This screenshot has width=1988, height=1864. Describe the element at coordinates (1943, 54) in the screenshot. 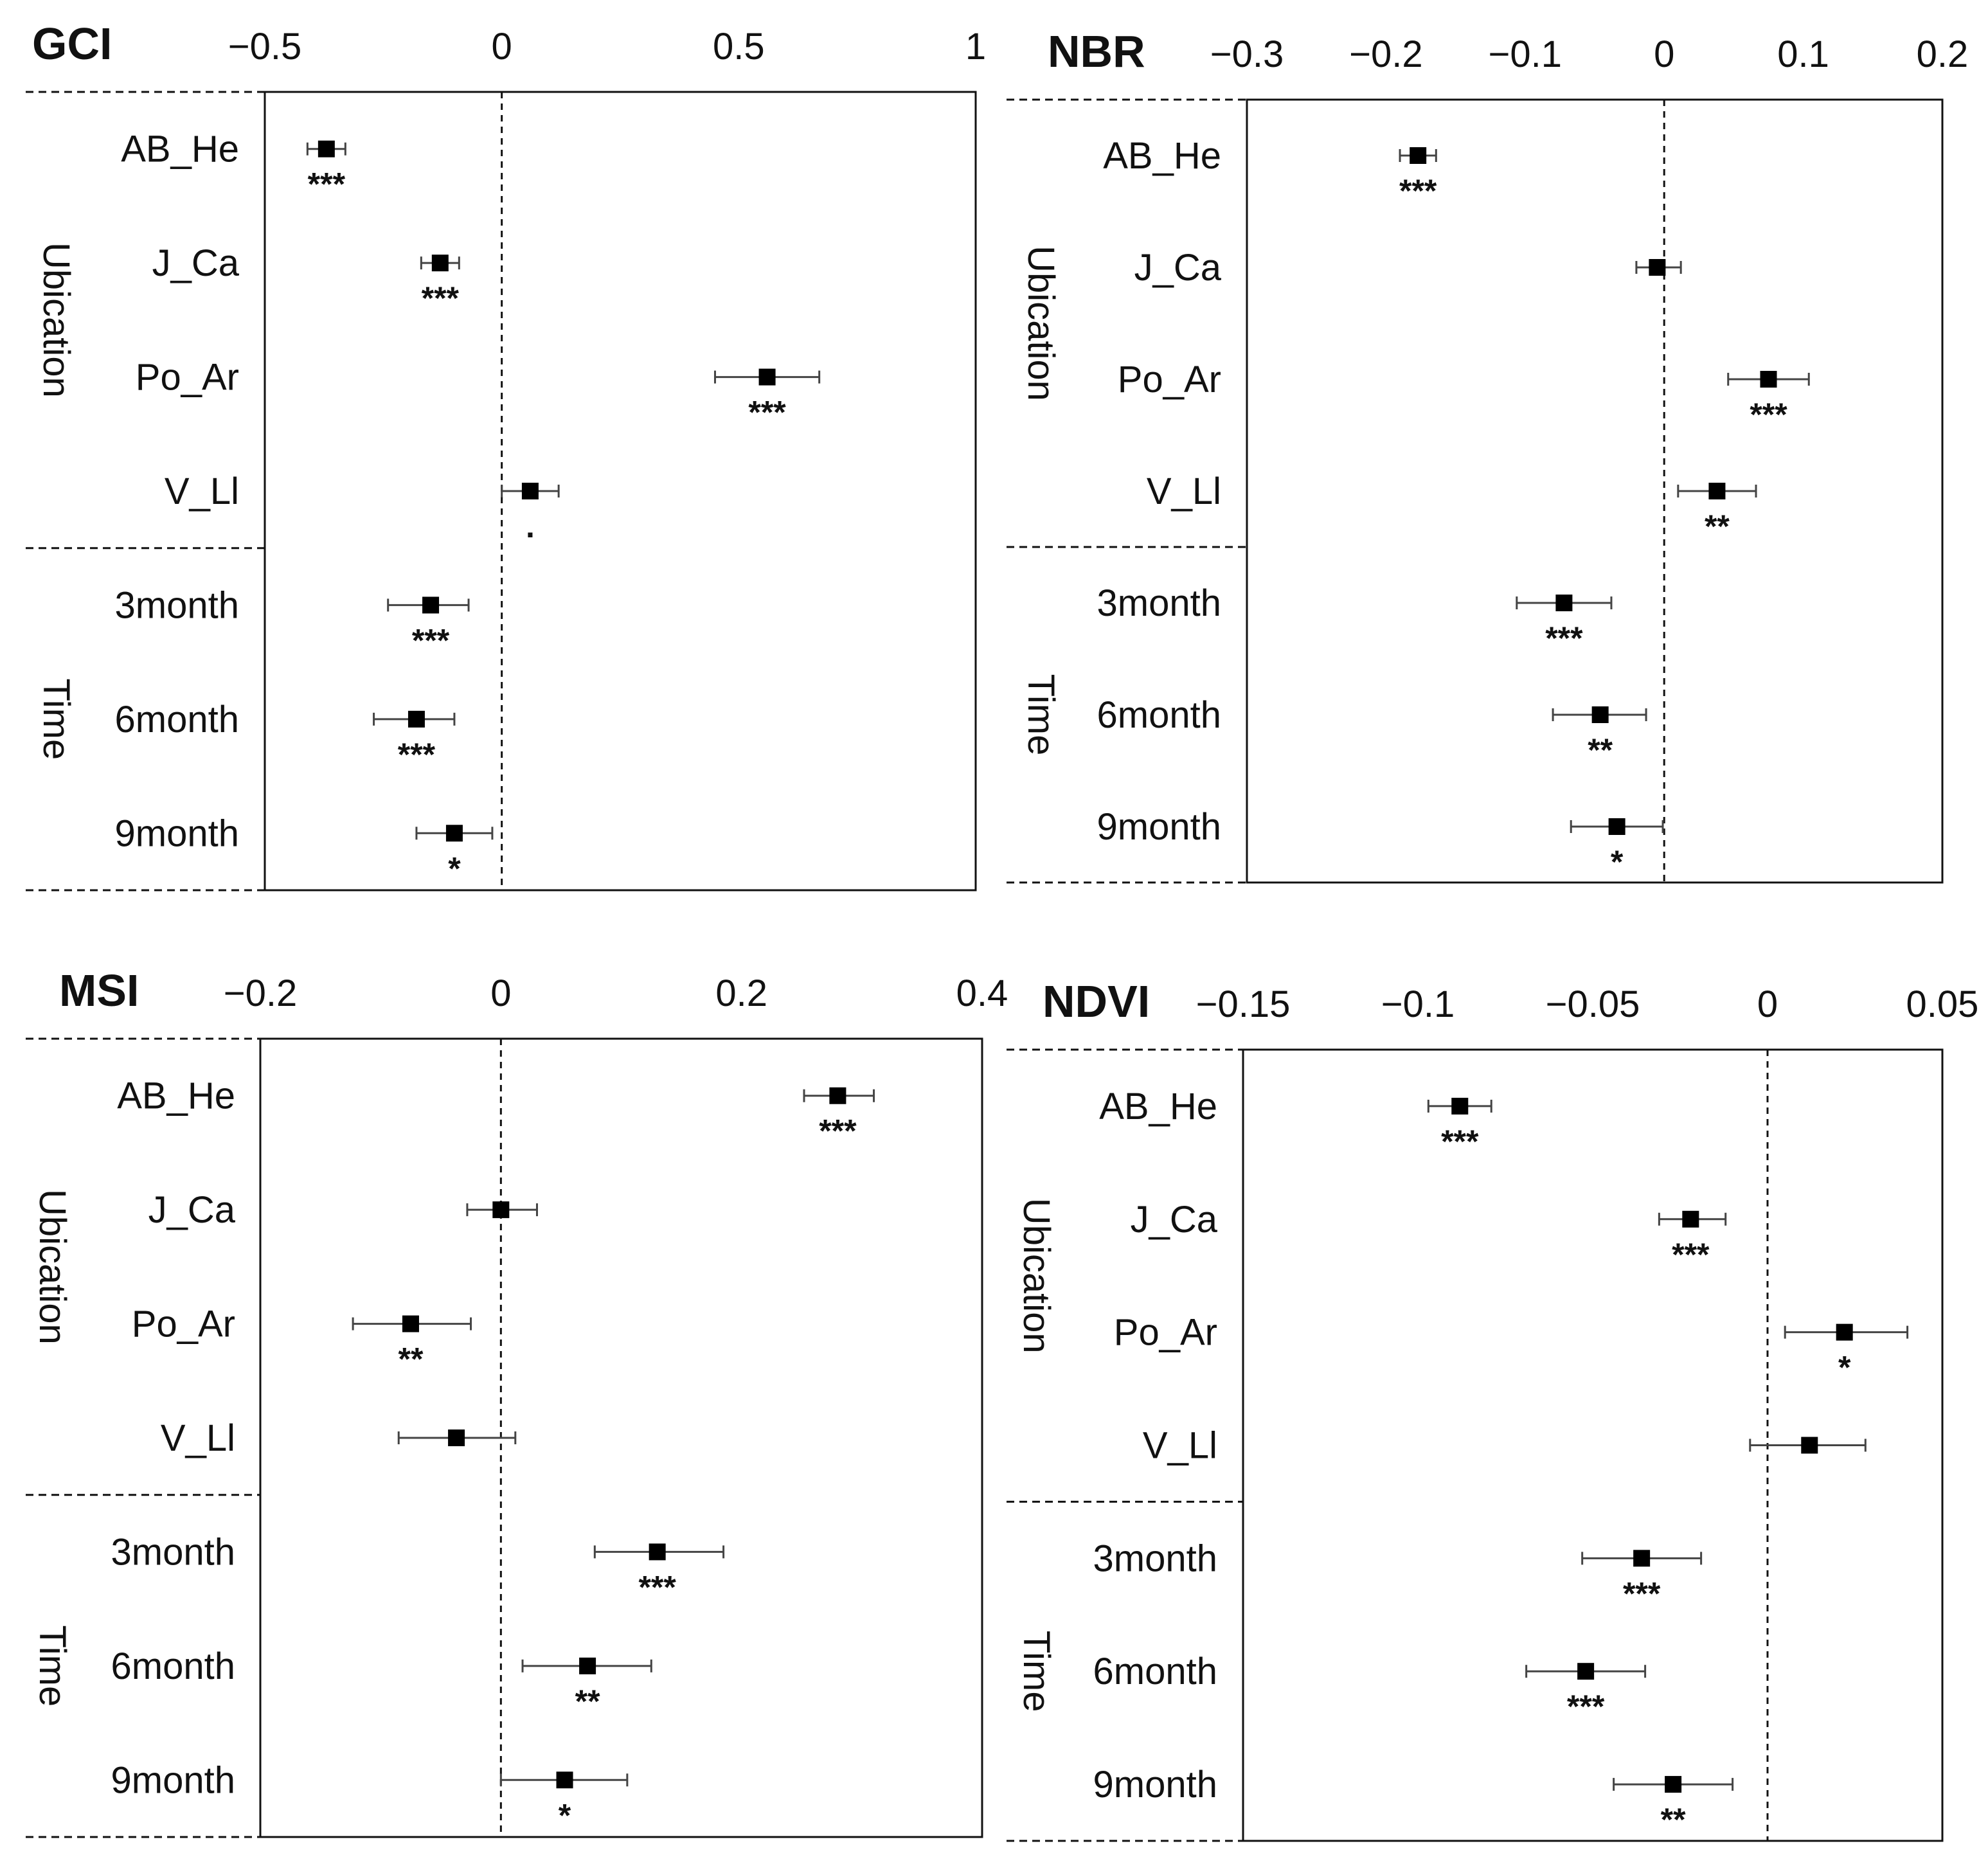

I see `x-tick-label: 0.2` at that location.